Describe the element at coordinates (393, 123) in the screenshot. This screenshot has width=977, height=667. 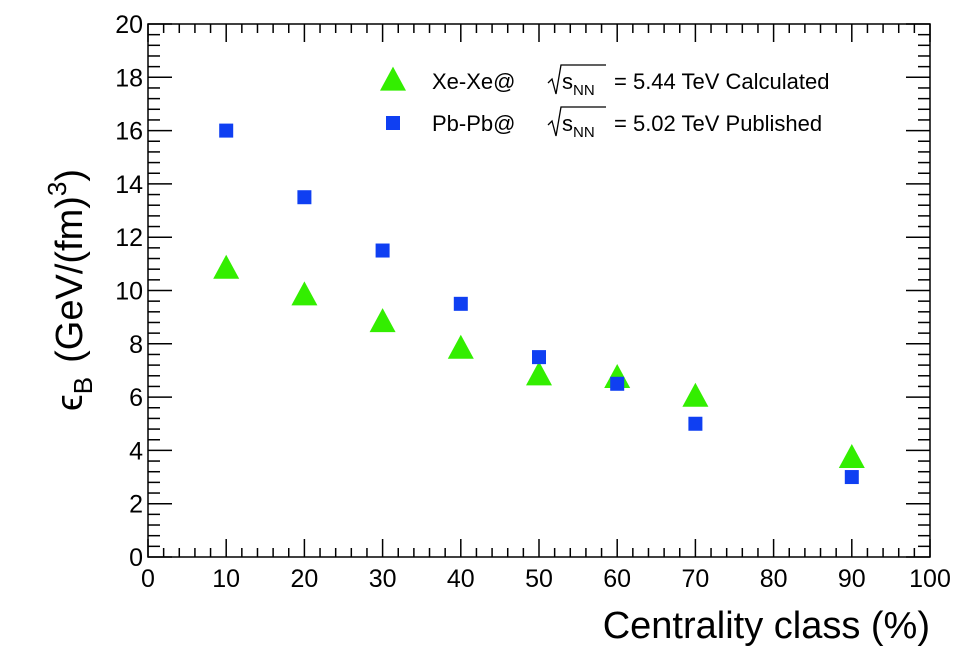
I see `legend-square-marker` at that location.